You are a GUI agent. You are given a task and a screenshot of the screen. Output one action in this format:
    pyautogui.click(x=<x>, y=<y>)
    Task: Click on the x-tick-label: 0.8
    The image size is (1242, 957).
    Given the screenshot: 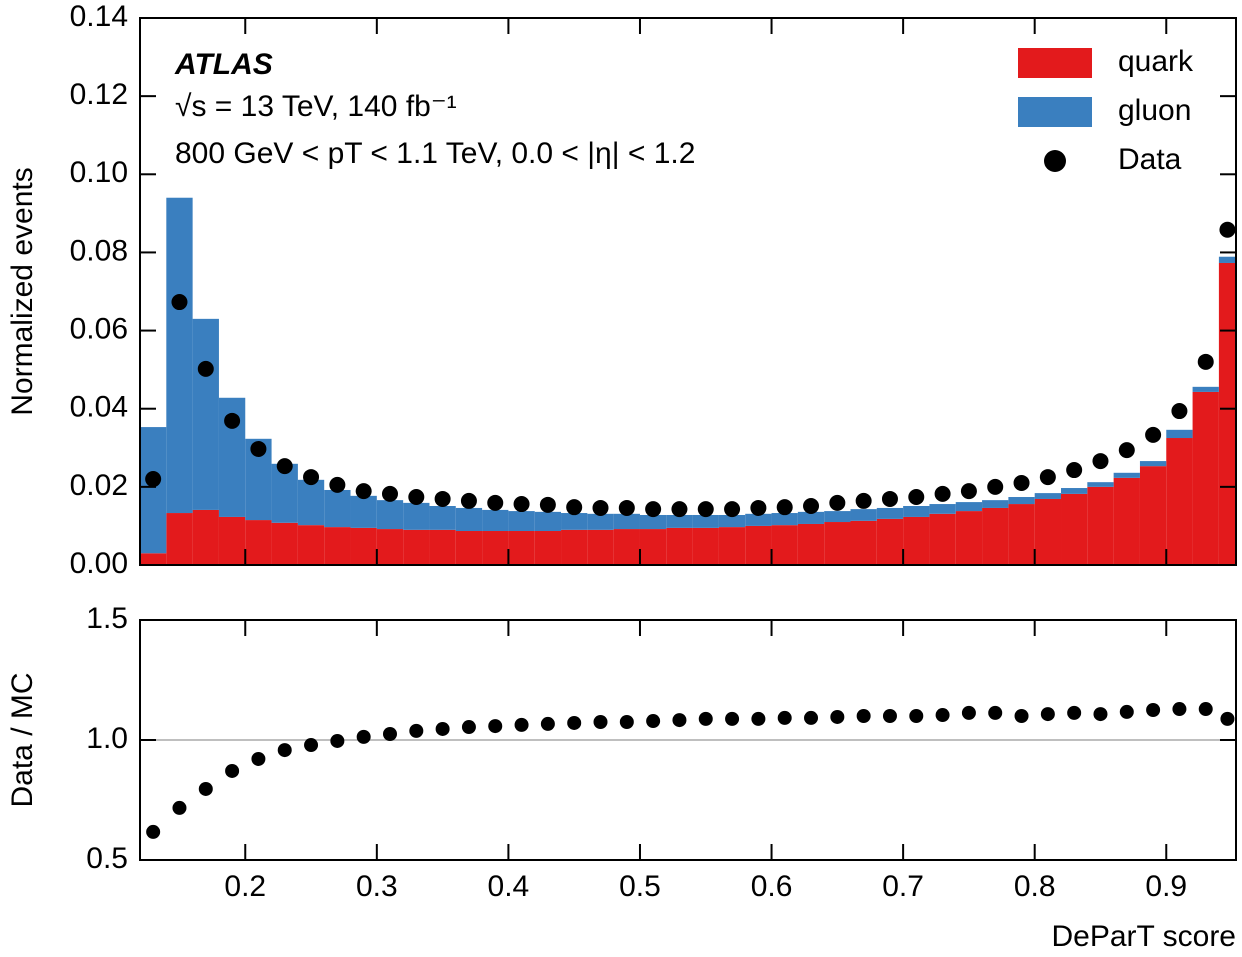 What is the action you would take?
    pyautogui.click(x=1035, y=886)
    